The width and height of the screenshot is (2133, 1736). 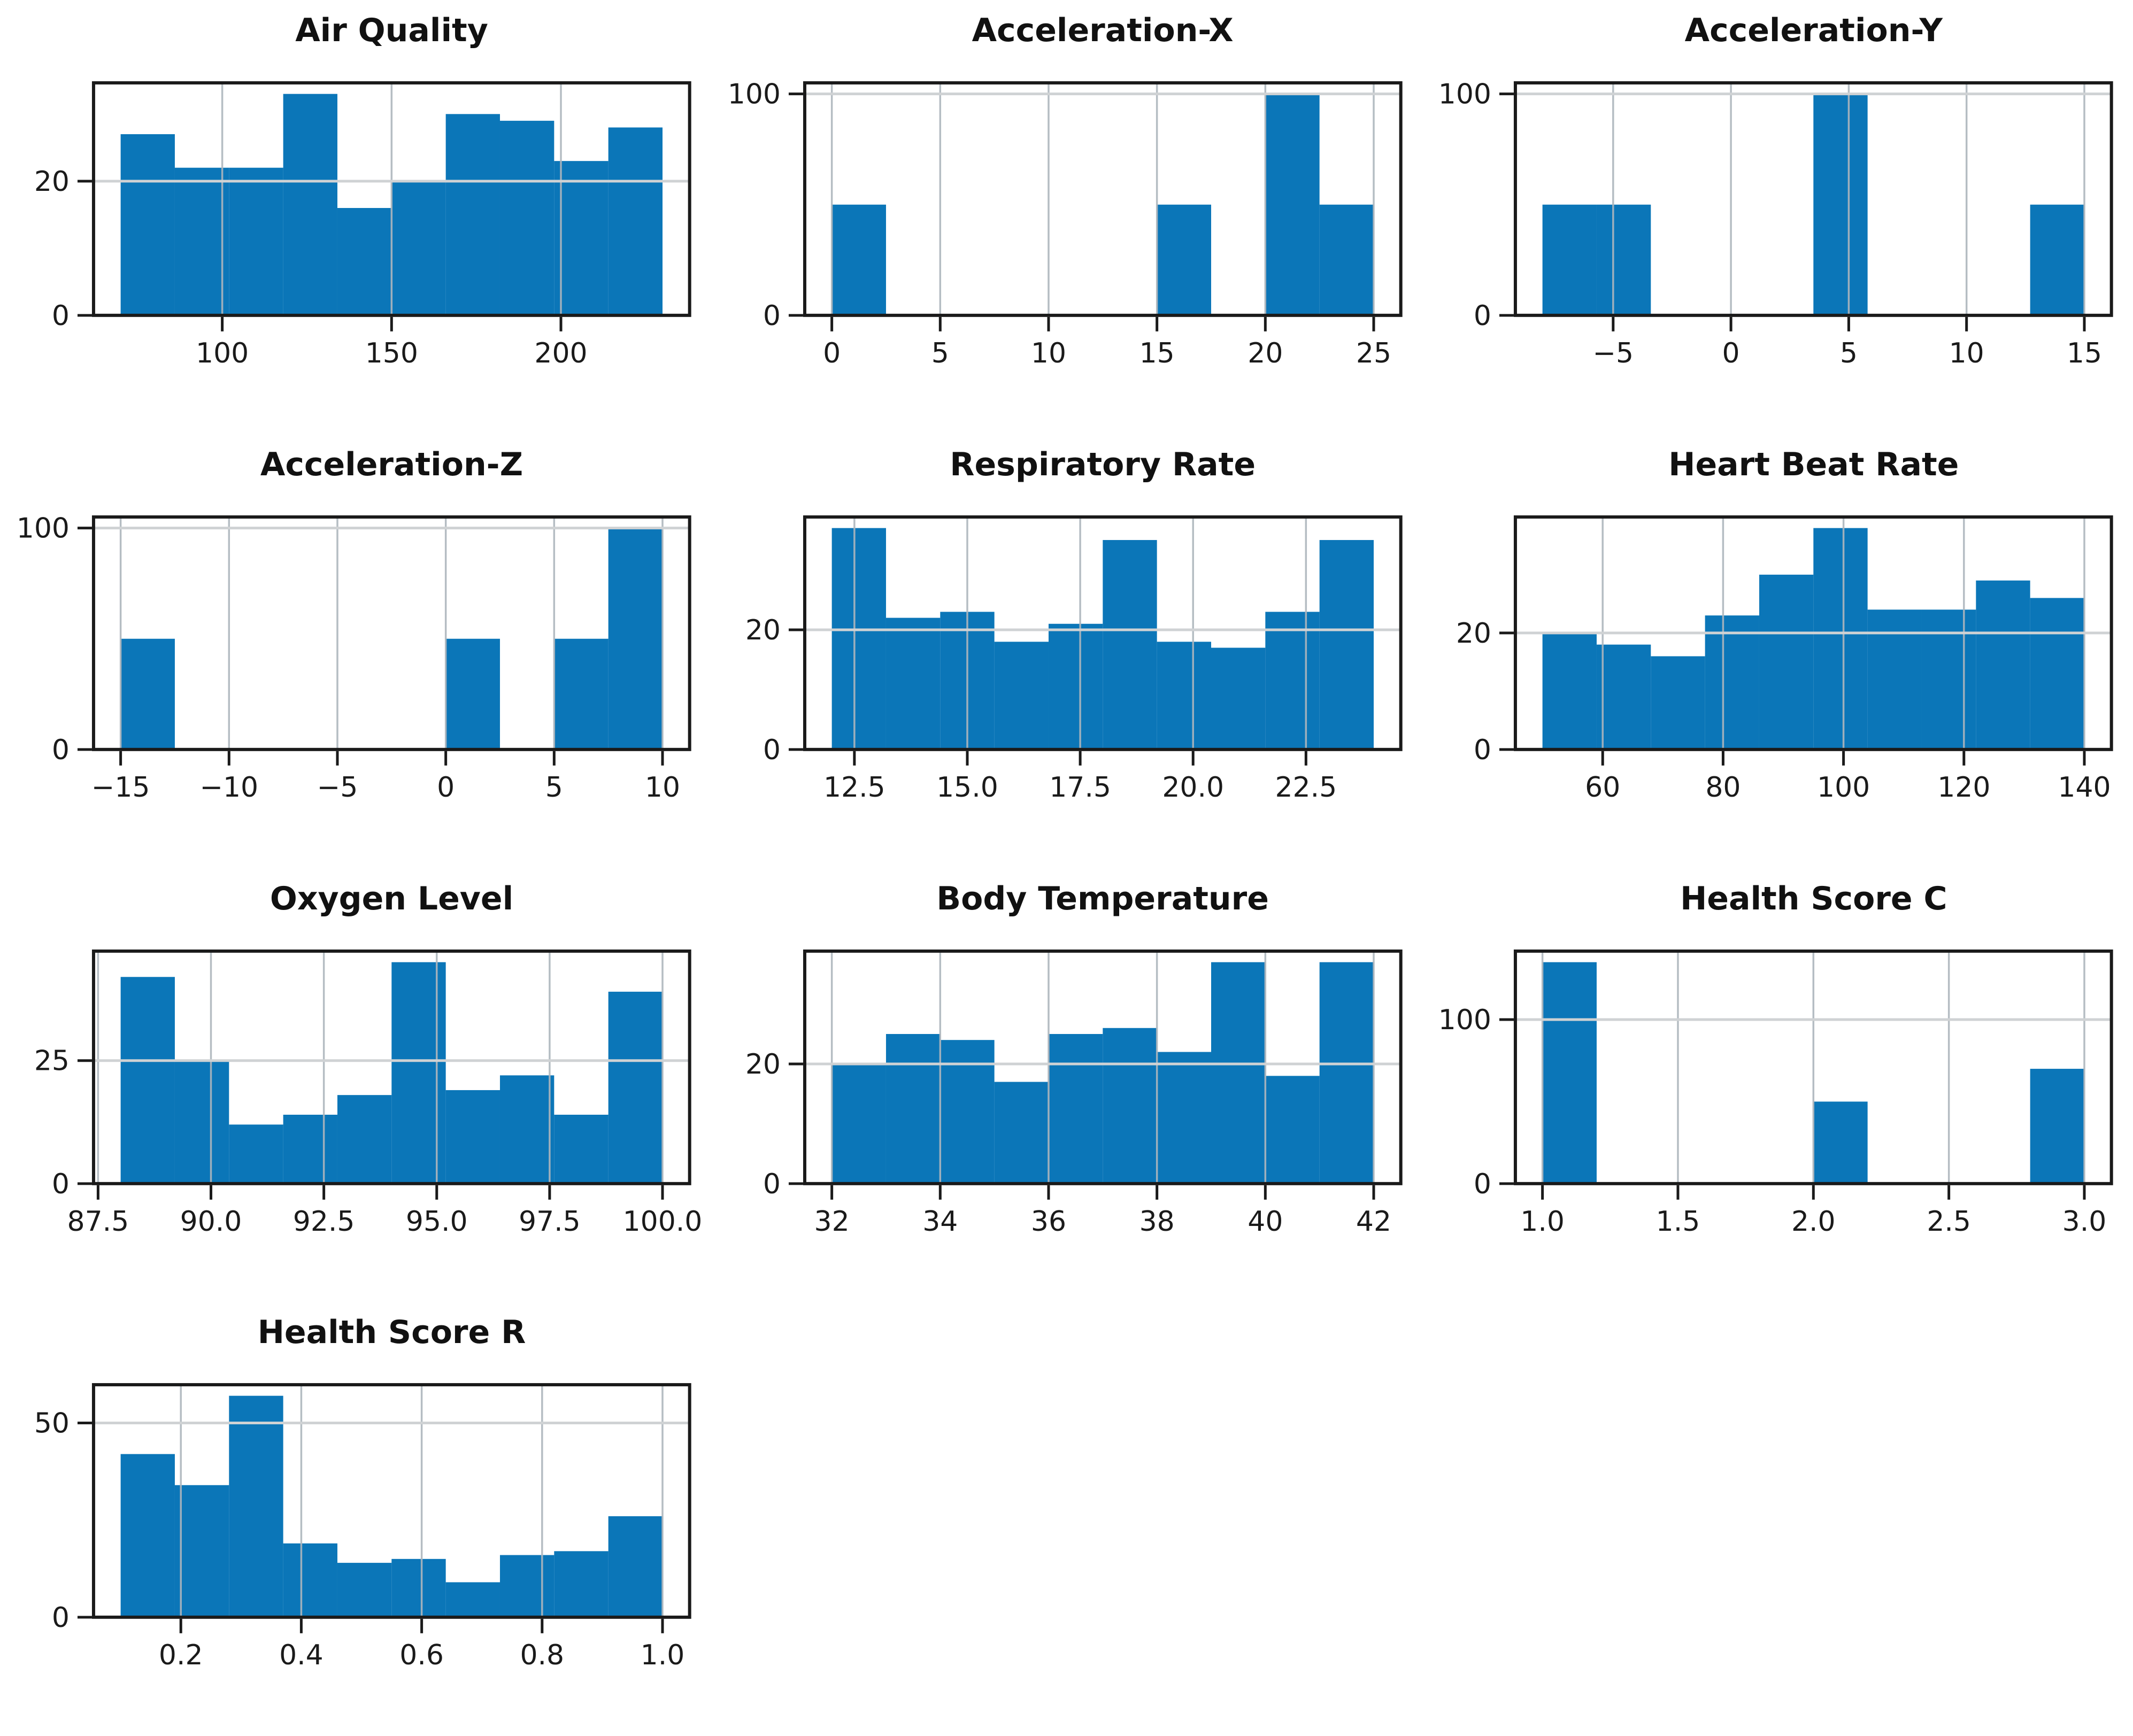 I want to click on chart-title: Respiratory Rate, so click(x=1103, y=464).